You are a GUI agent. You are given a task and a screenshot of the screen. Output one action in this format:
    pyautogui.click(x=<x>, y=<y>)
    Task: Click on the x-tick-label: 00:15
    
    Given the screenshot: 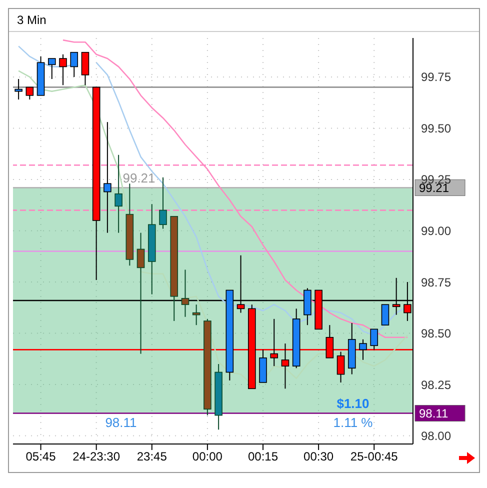 What is the action you would take?
    pyautogui.click(x=263, y=457)
    